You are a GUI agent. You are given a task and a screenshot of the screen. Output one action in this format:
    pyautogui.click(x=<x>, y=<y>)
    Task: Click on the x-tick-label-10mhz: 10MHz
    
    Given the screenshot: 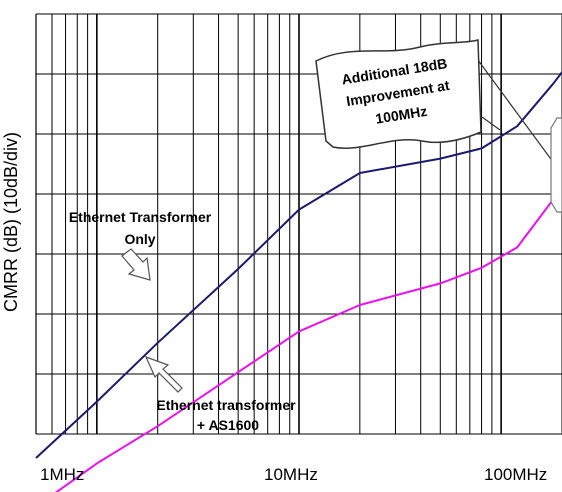 What is the action you would take?
    pyautogui.click(x=291, y=474)
    